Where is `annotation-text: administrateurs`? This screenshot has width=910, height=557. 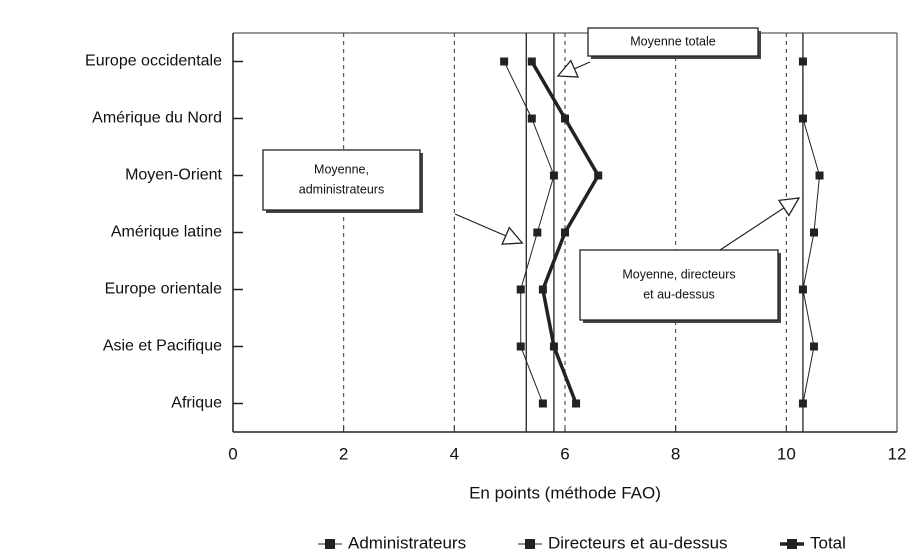 annotation-text: administrateurs is located at coordinates (341, 189).